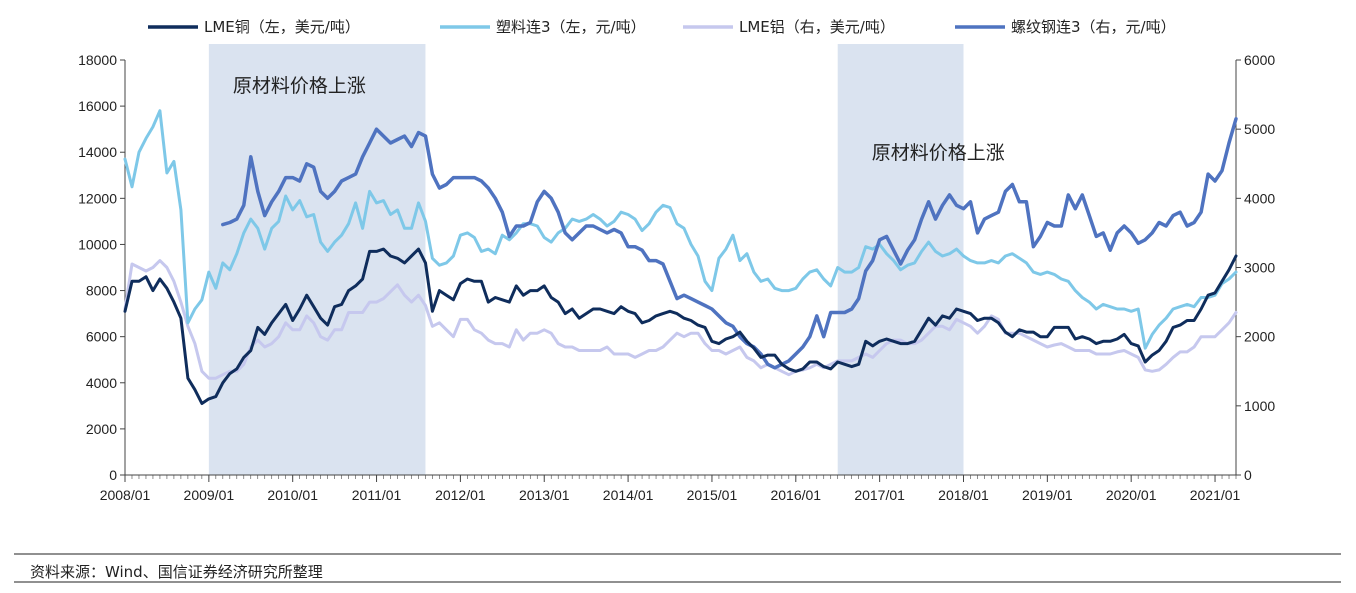 This screenshot has height=593, width=1356. What do you see at coordinates (113, 475) in the screenshot?
I see `y-left-tick-label: 0` at bounding box center [113, 475].